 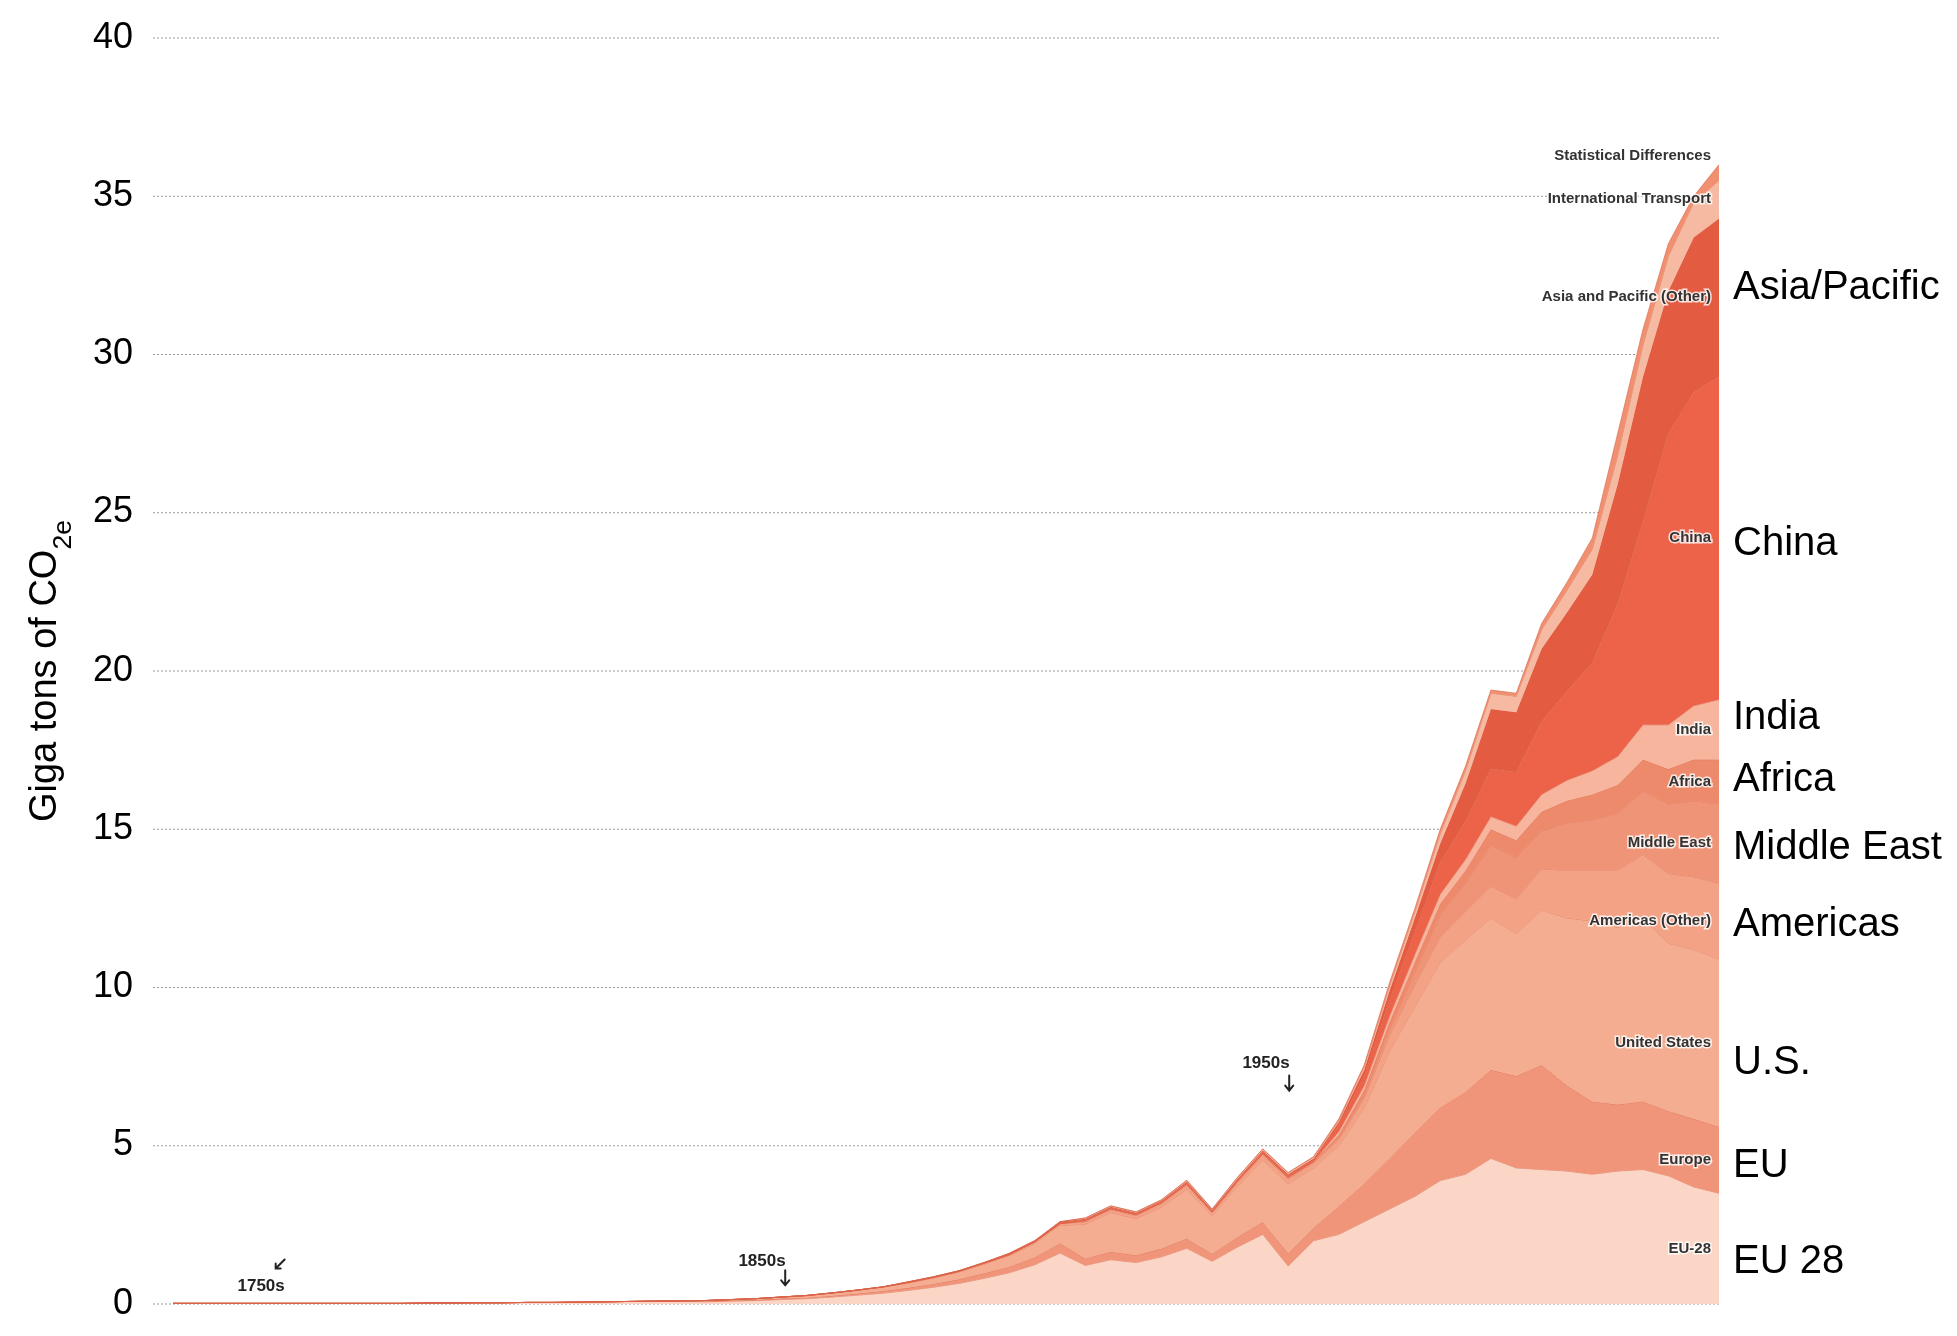 I want to click on y-tick-label: 20, so click(x=112, y=668).